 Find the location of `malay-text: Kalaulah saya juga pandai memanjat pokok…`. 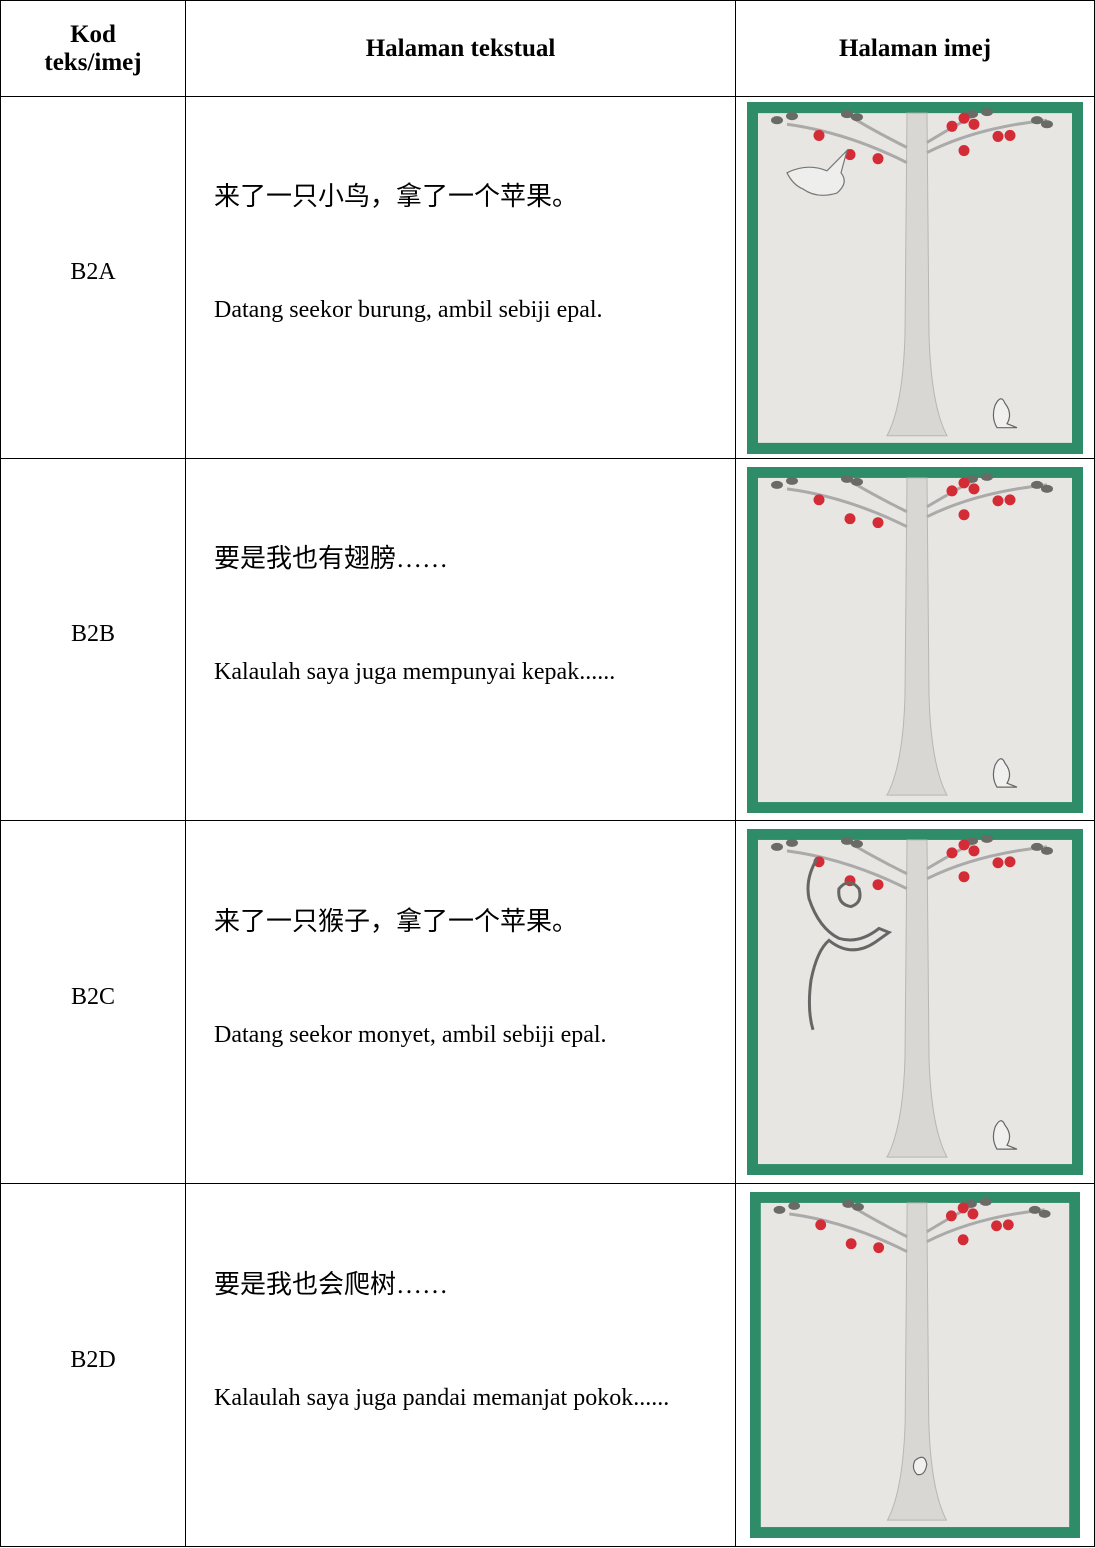

malay-text: Kalaulah saya juga pandai memanjat pokok… is located at coordinates (442, 1397).